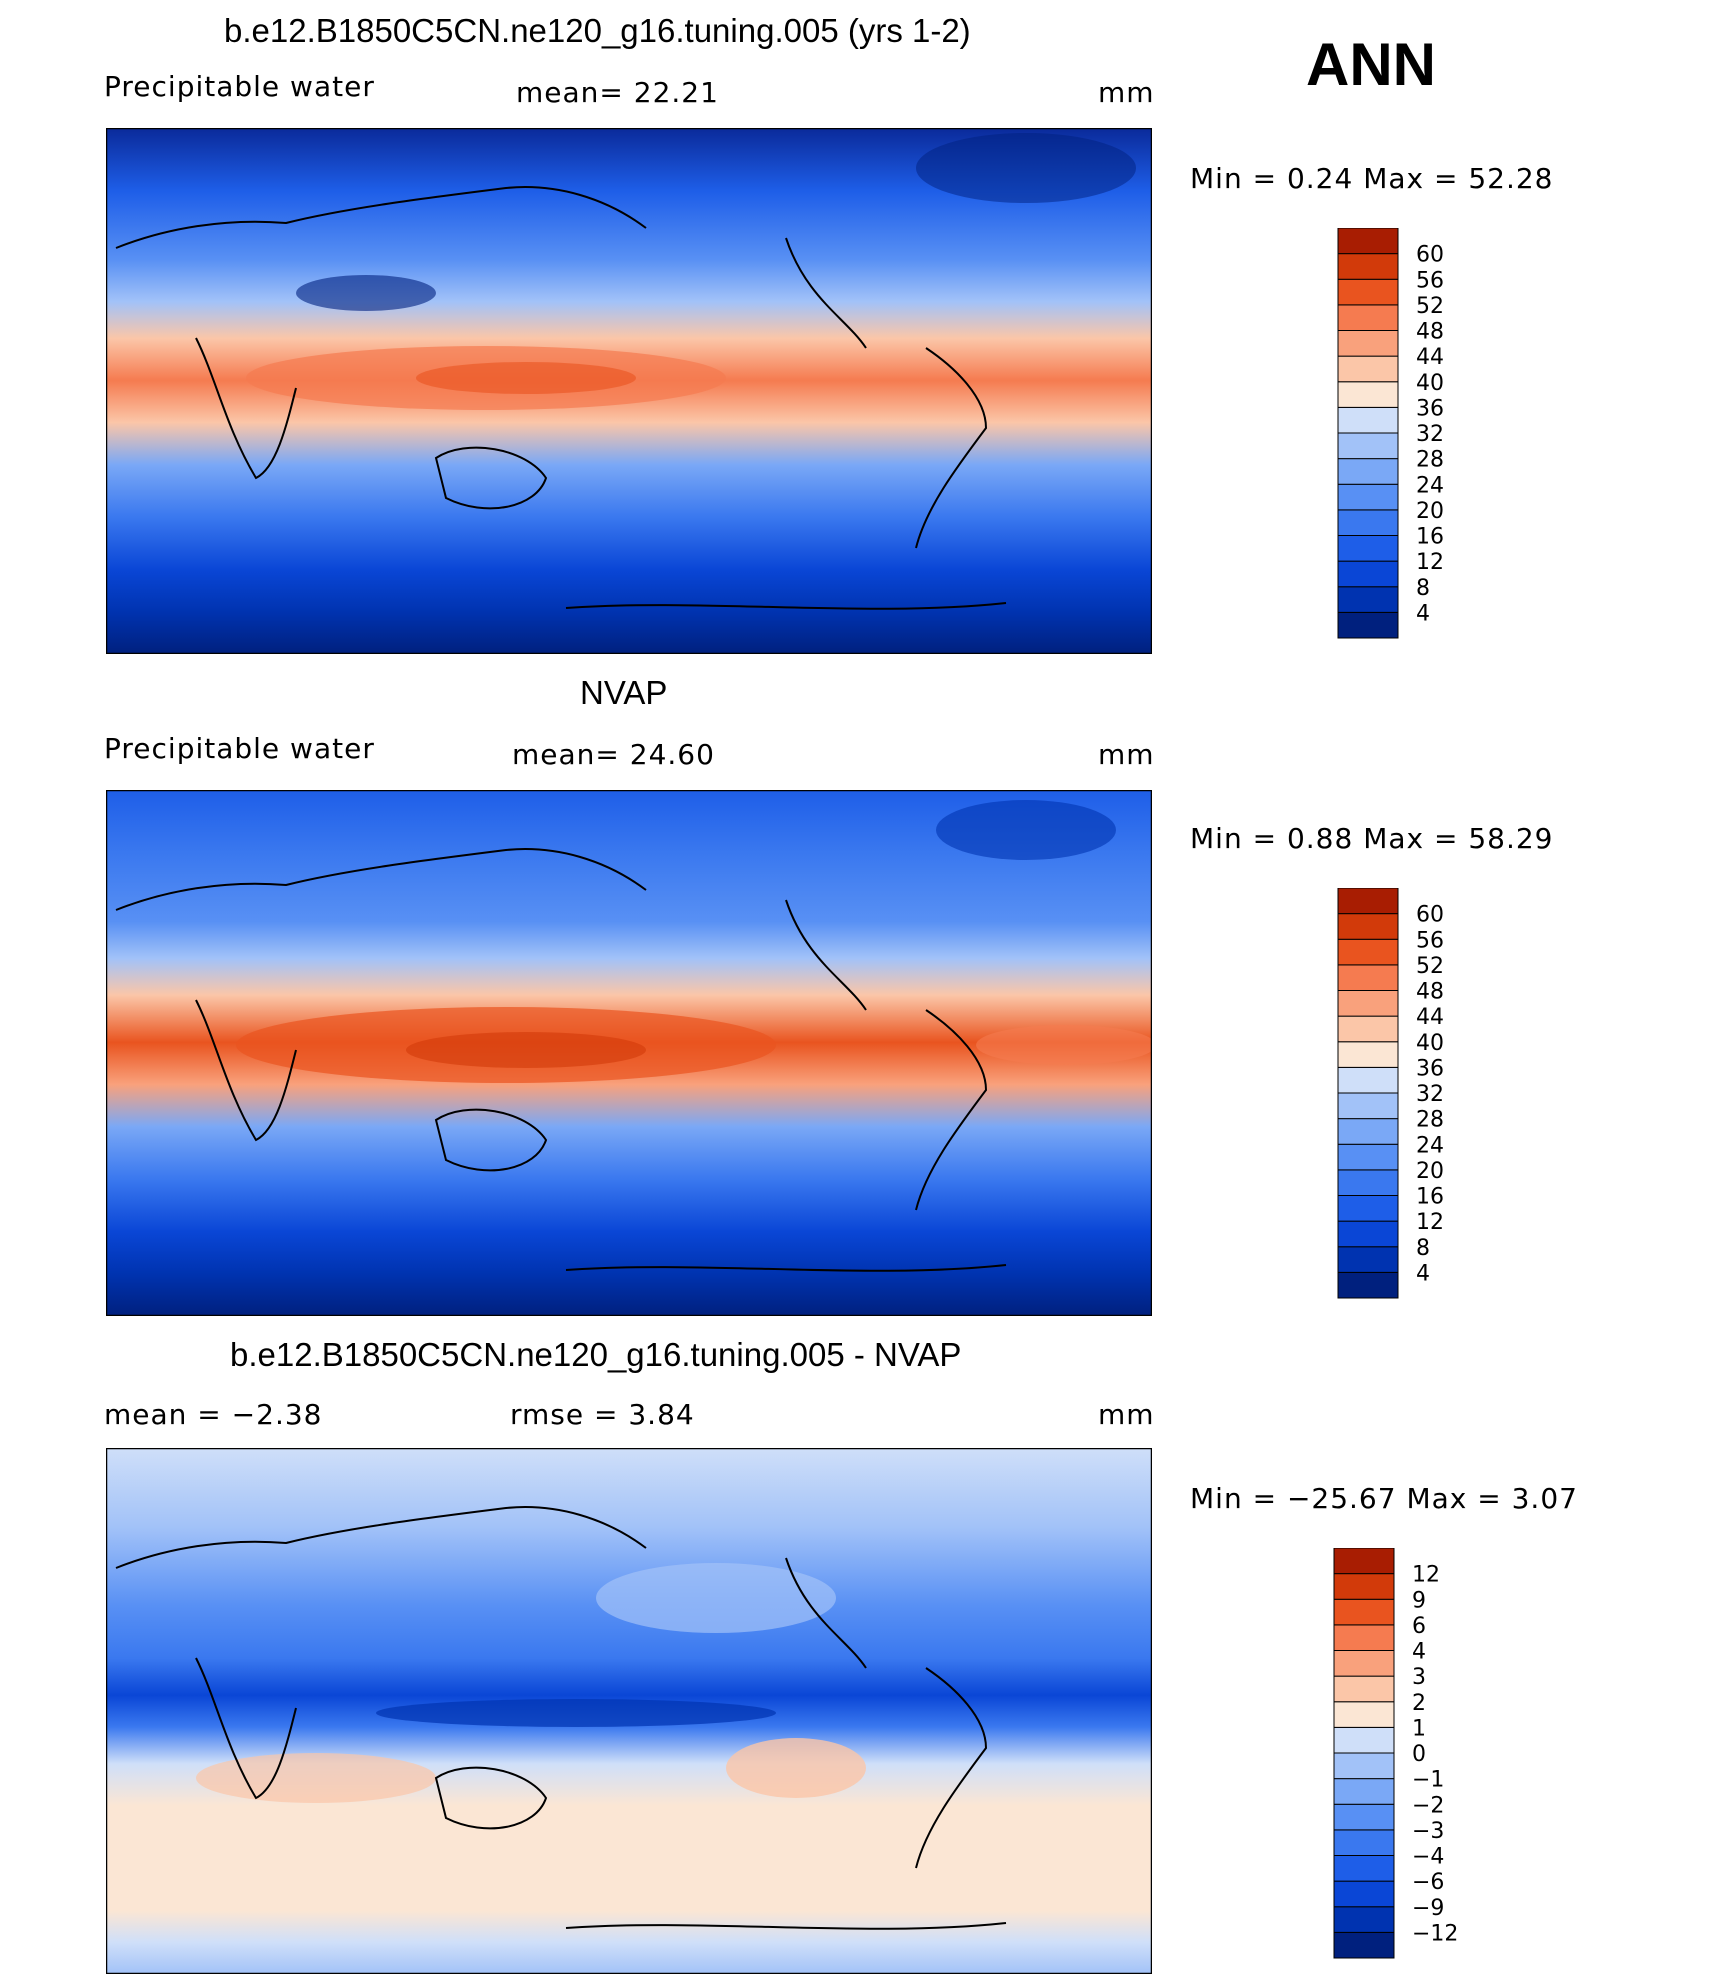 The image size is (1710, 1974). What do you see at coordinates (1419, 1600) in the screenshot?
I see `colorbar-tick-label: 9` at bounding box center [1419, 1600].